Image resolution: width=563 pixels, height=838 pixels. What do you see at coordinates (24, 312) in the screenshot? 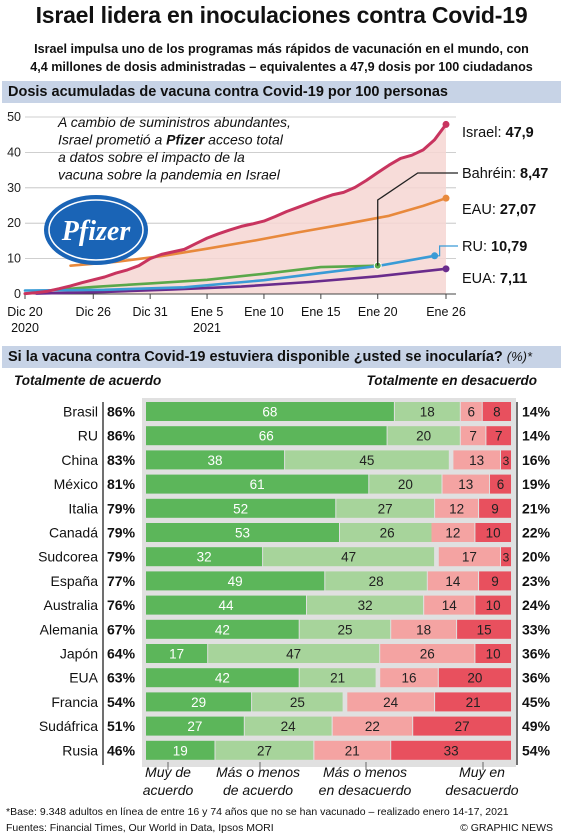
I see `x-tick-label: Dic 20` at bounding box center [24, 312].